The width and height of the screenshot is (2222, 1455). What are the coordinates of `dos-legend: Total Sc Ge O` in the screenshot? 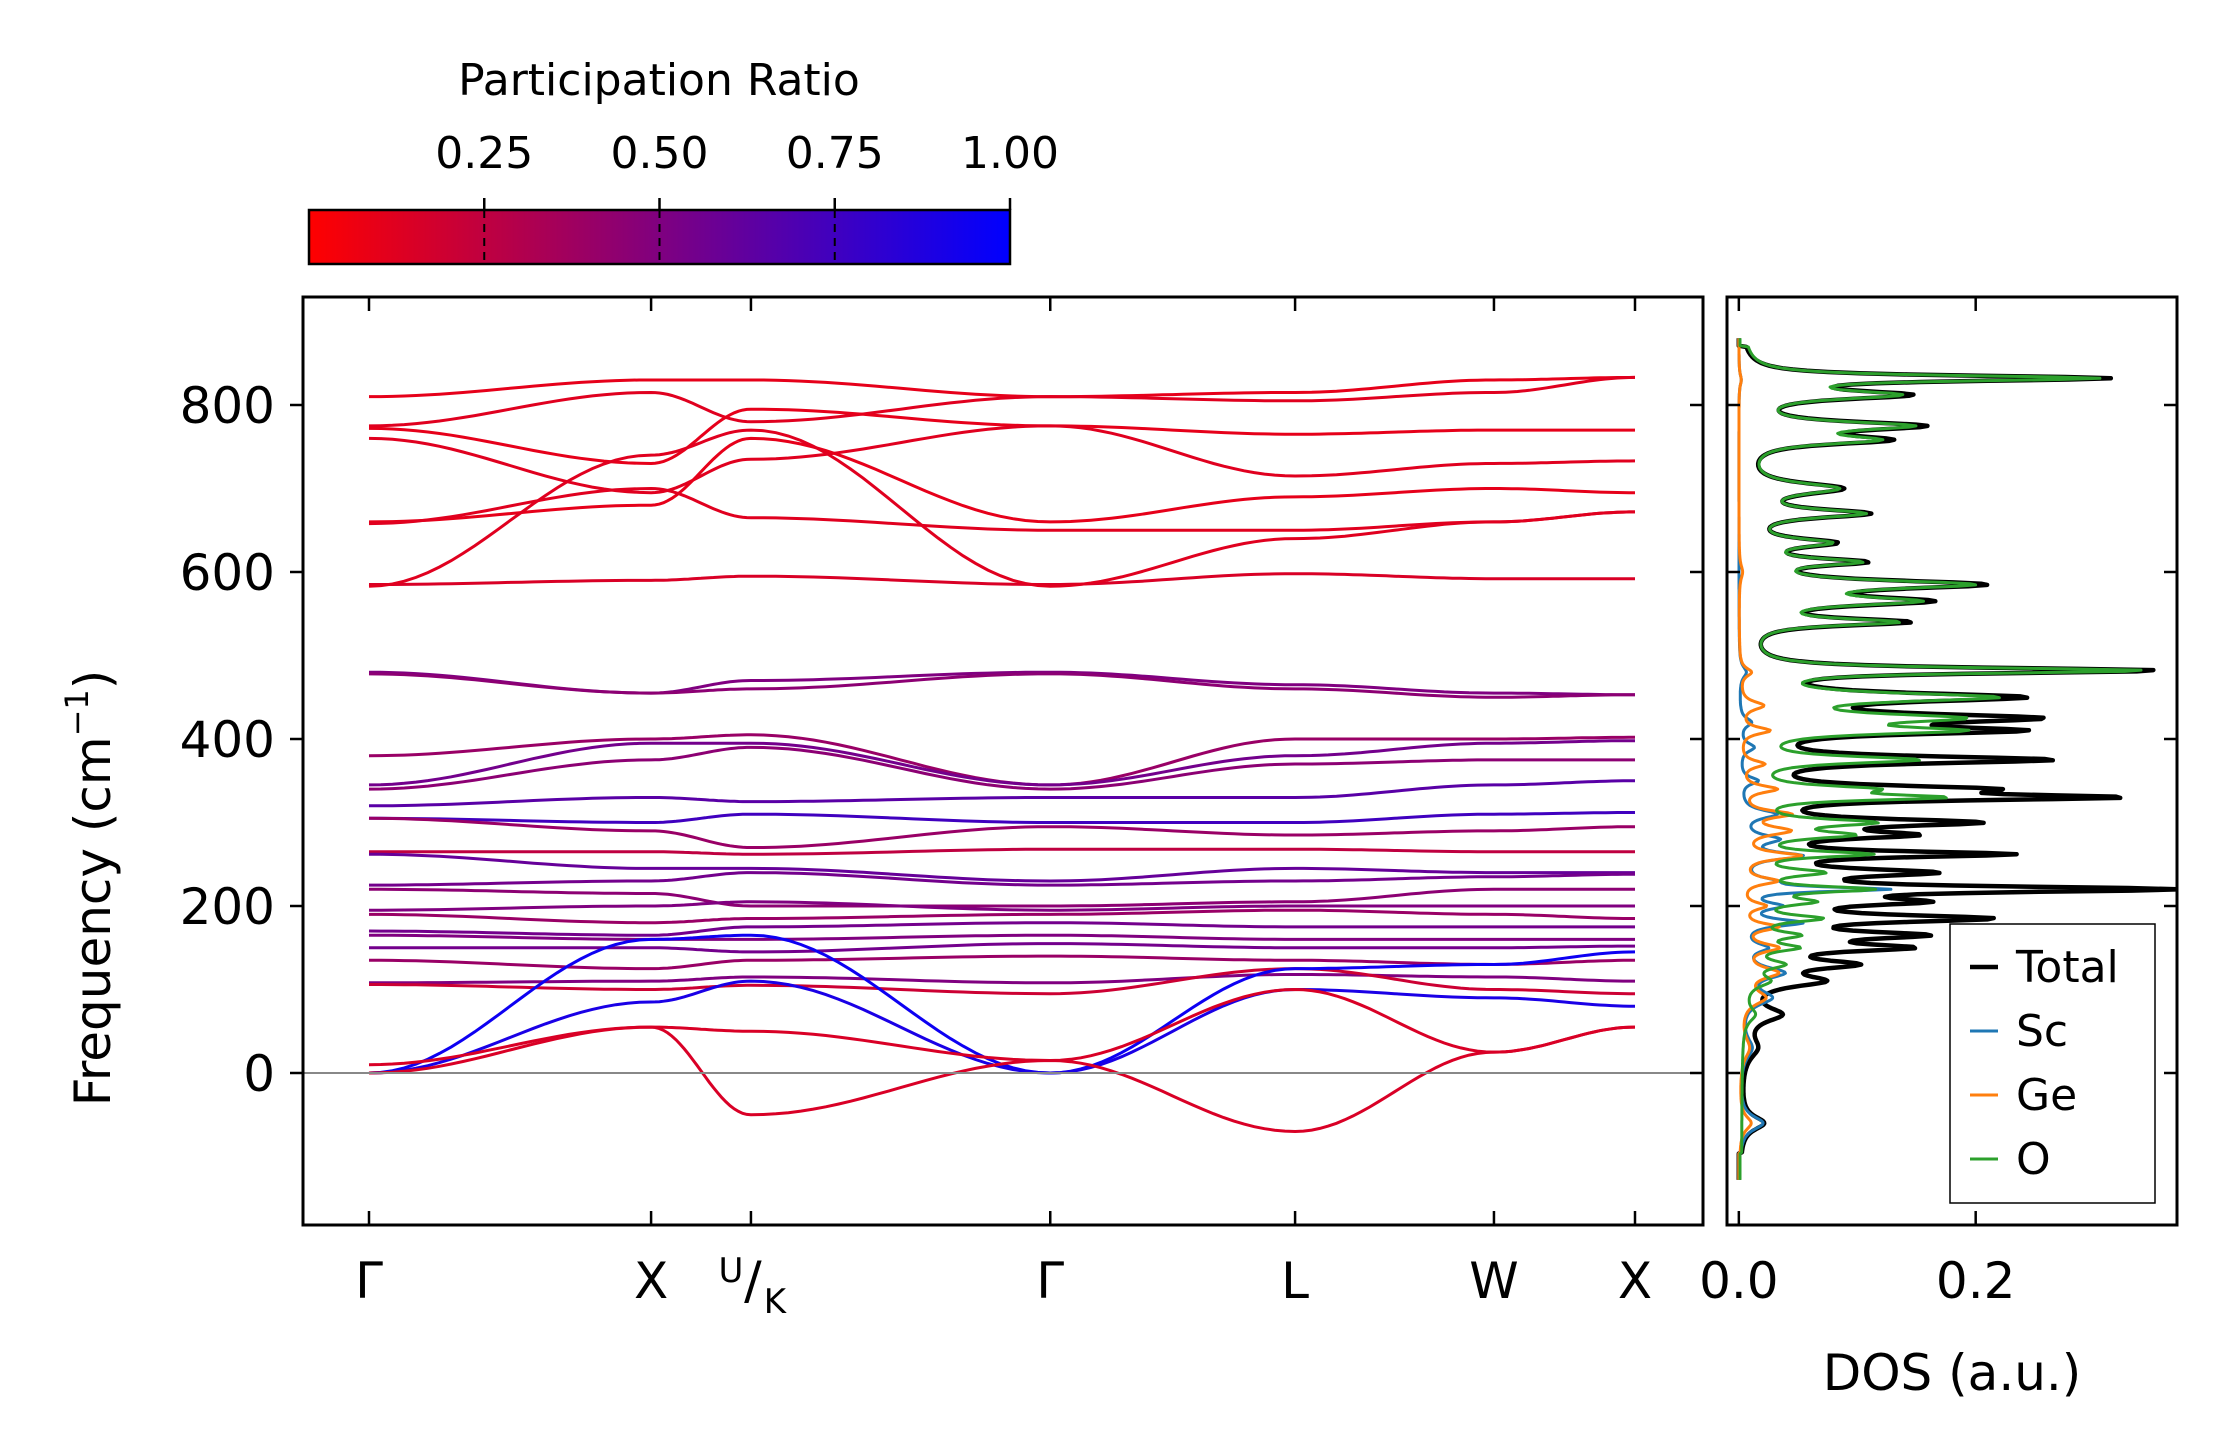 It's located at (2052, 1063).